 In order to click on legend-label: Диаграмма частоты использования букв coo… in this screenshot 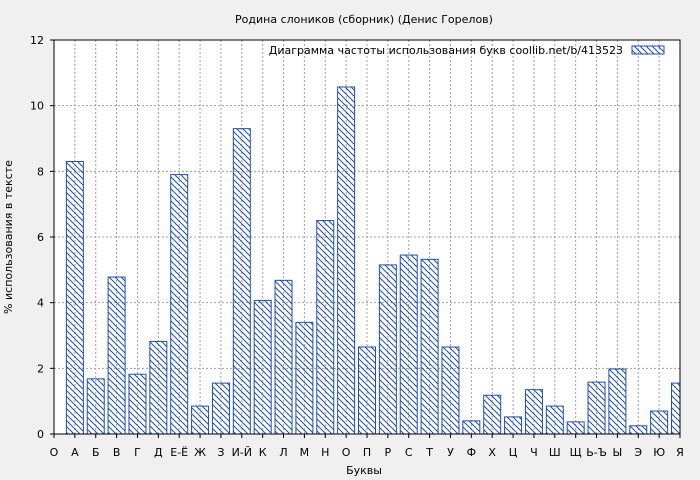, I will do `click(446, 50)`.